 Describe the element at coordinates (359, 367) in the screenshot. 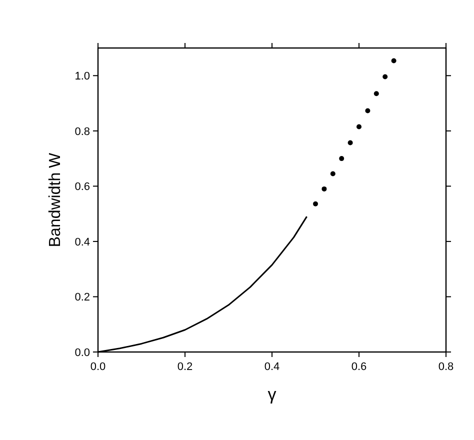

I see `x-tick-label: 0.6` at that location.